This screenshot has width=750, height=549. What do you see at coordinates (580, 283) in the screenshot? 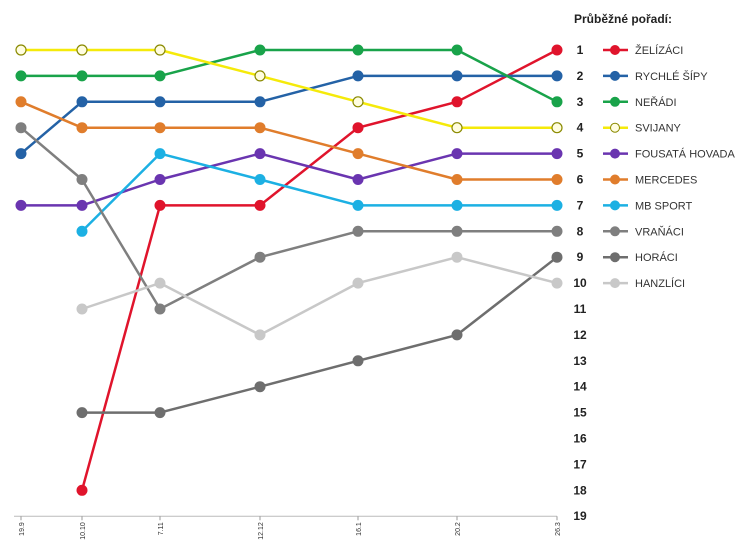
I see `y-tick-label: 10` at bounding box center [580, 283].